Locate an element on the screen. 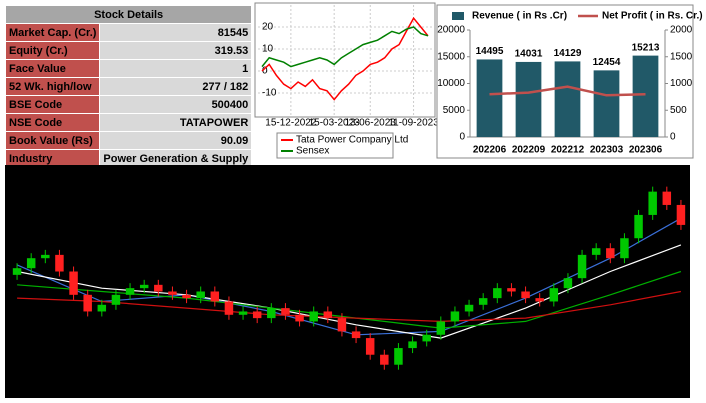 The height and width of the screenshot is (403, 706). legend-box is located at coordinates (335, 145).